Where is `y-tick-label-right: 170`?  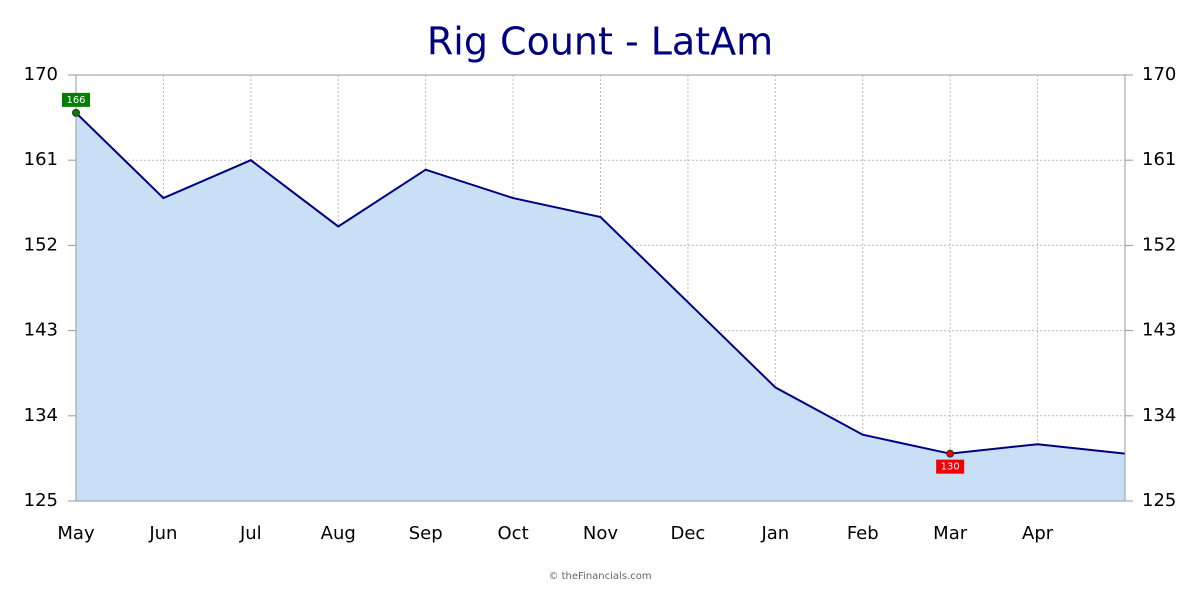 y-tick-label-right: 170 is located at coordinates (1159, 74).